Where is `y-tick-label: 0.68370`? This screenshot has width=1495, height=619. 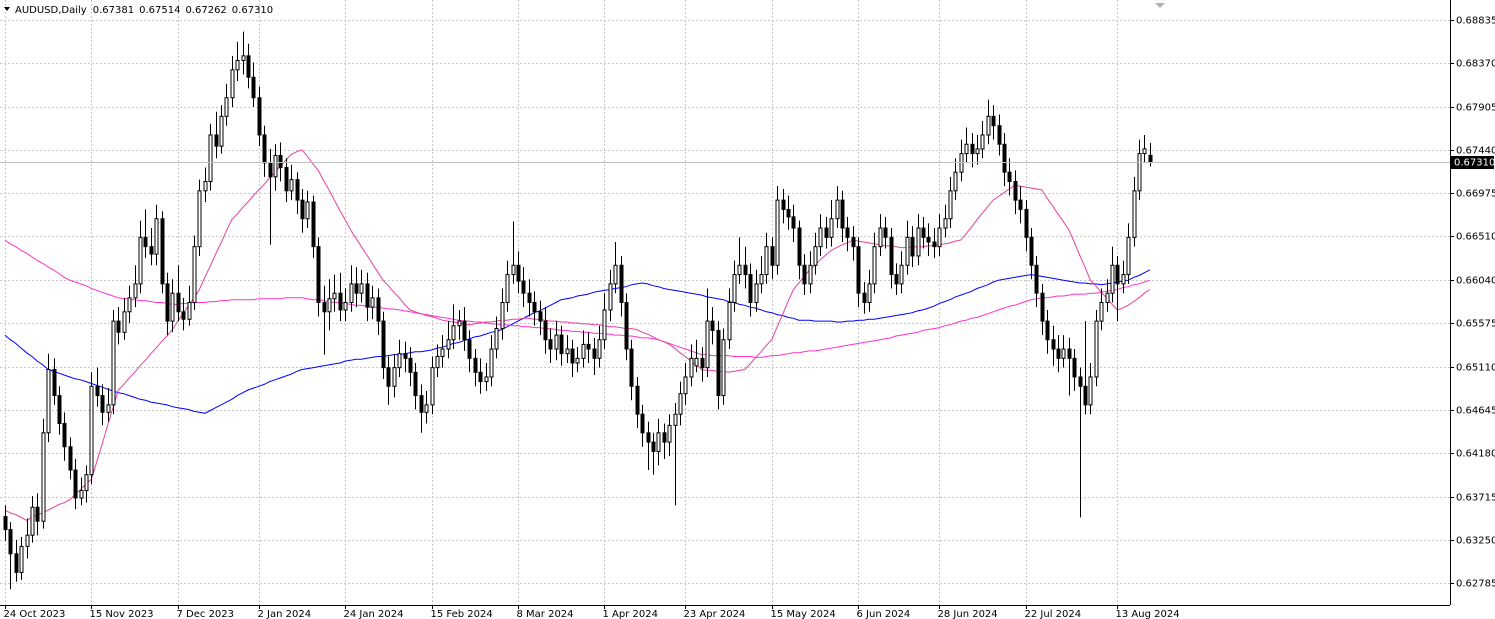 y-tick-label: 0.68370 is located at coordinates (1475, 64).